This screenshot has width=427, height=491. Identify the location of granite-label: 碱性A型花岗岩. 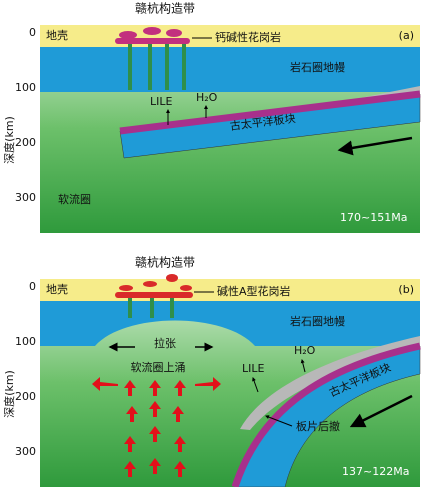
(254, 291).